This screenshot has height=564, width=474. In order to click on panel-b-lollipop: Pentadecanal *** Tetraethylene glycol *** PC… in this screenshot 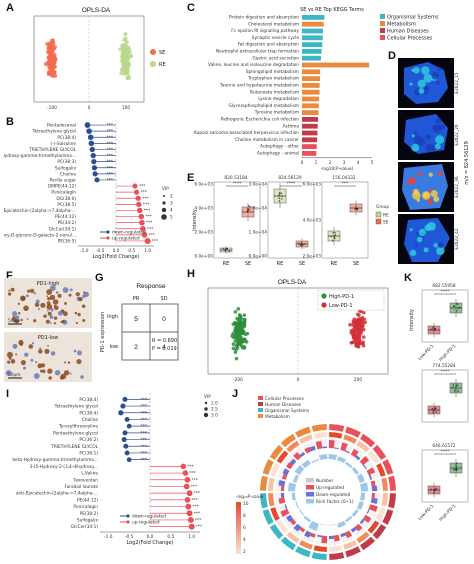, I will do `click(94, 195)`.